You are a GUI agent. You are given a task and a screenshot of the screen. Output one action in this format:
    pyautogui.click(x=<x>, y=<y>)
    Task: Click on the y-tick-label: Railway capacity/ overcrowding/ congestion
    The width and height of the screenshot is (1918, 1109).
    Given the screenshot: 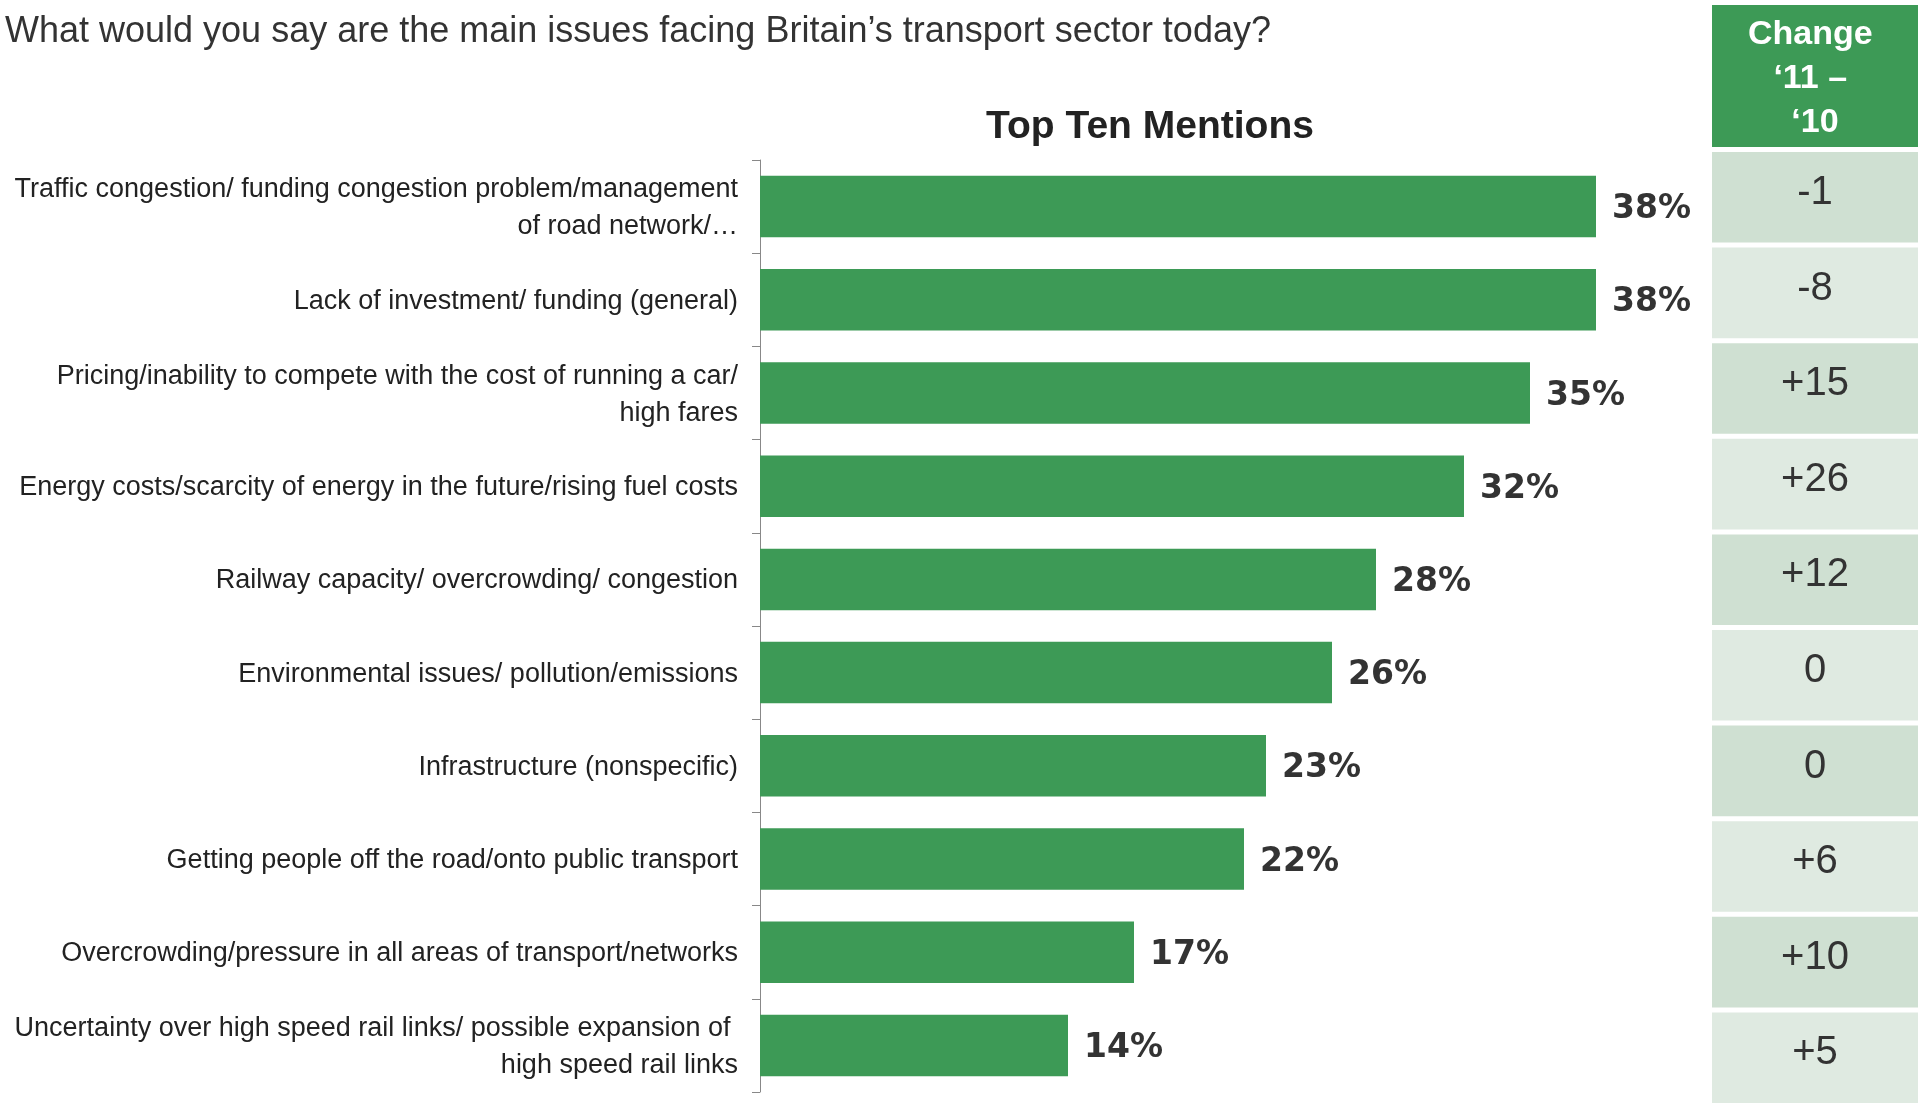 What is the action you would take?
    pyautogui.click(x=476, y=579)
    